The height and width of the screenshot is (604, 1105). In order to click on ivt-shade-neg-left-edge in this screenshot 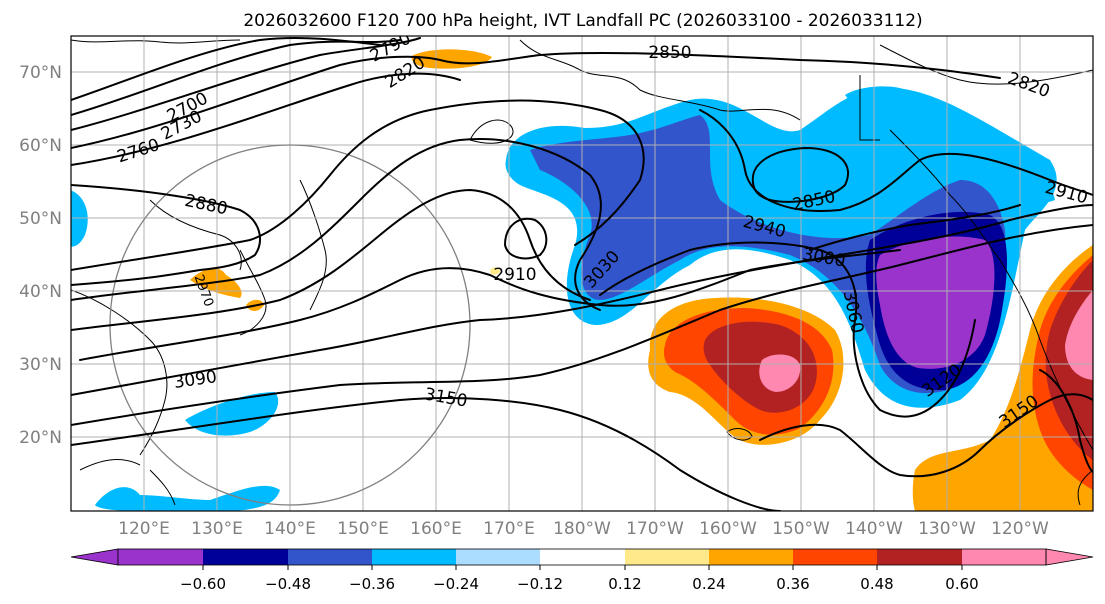, I will do `click(79, 218)`.